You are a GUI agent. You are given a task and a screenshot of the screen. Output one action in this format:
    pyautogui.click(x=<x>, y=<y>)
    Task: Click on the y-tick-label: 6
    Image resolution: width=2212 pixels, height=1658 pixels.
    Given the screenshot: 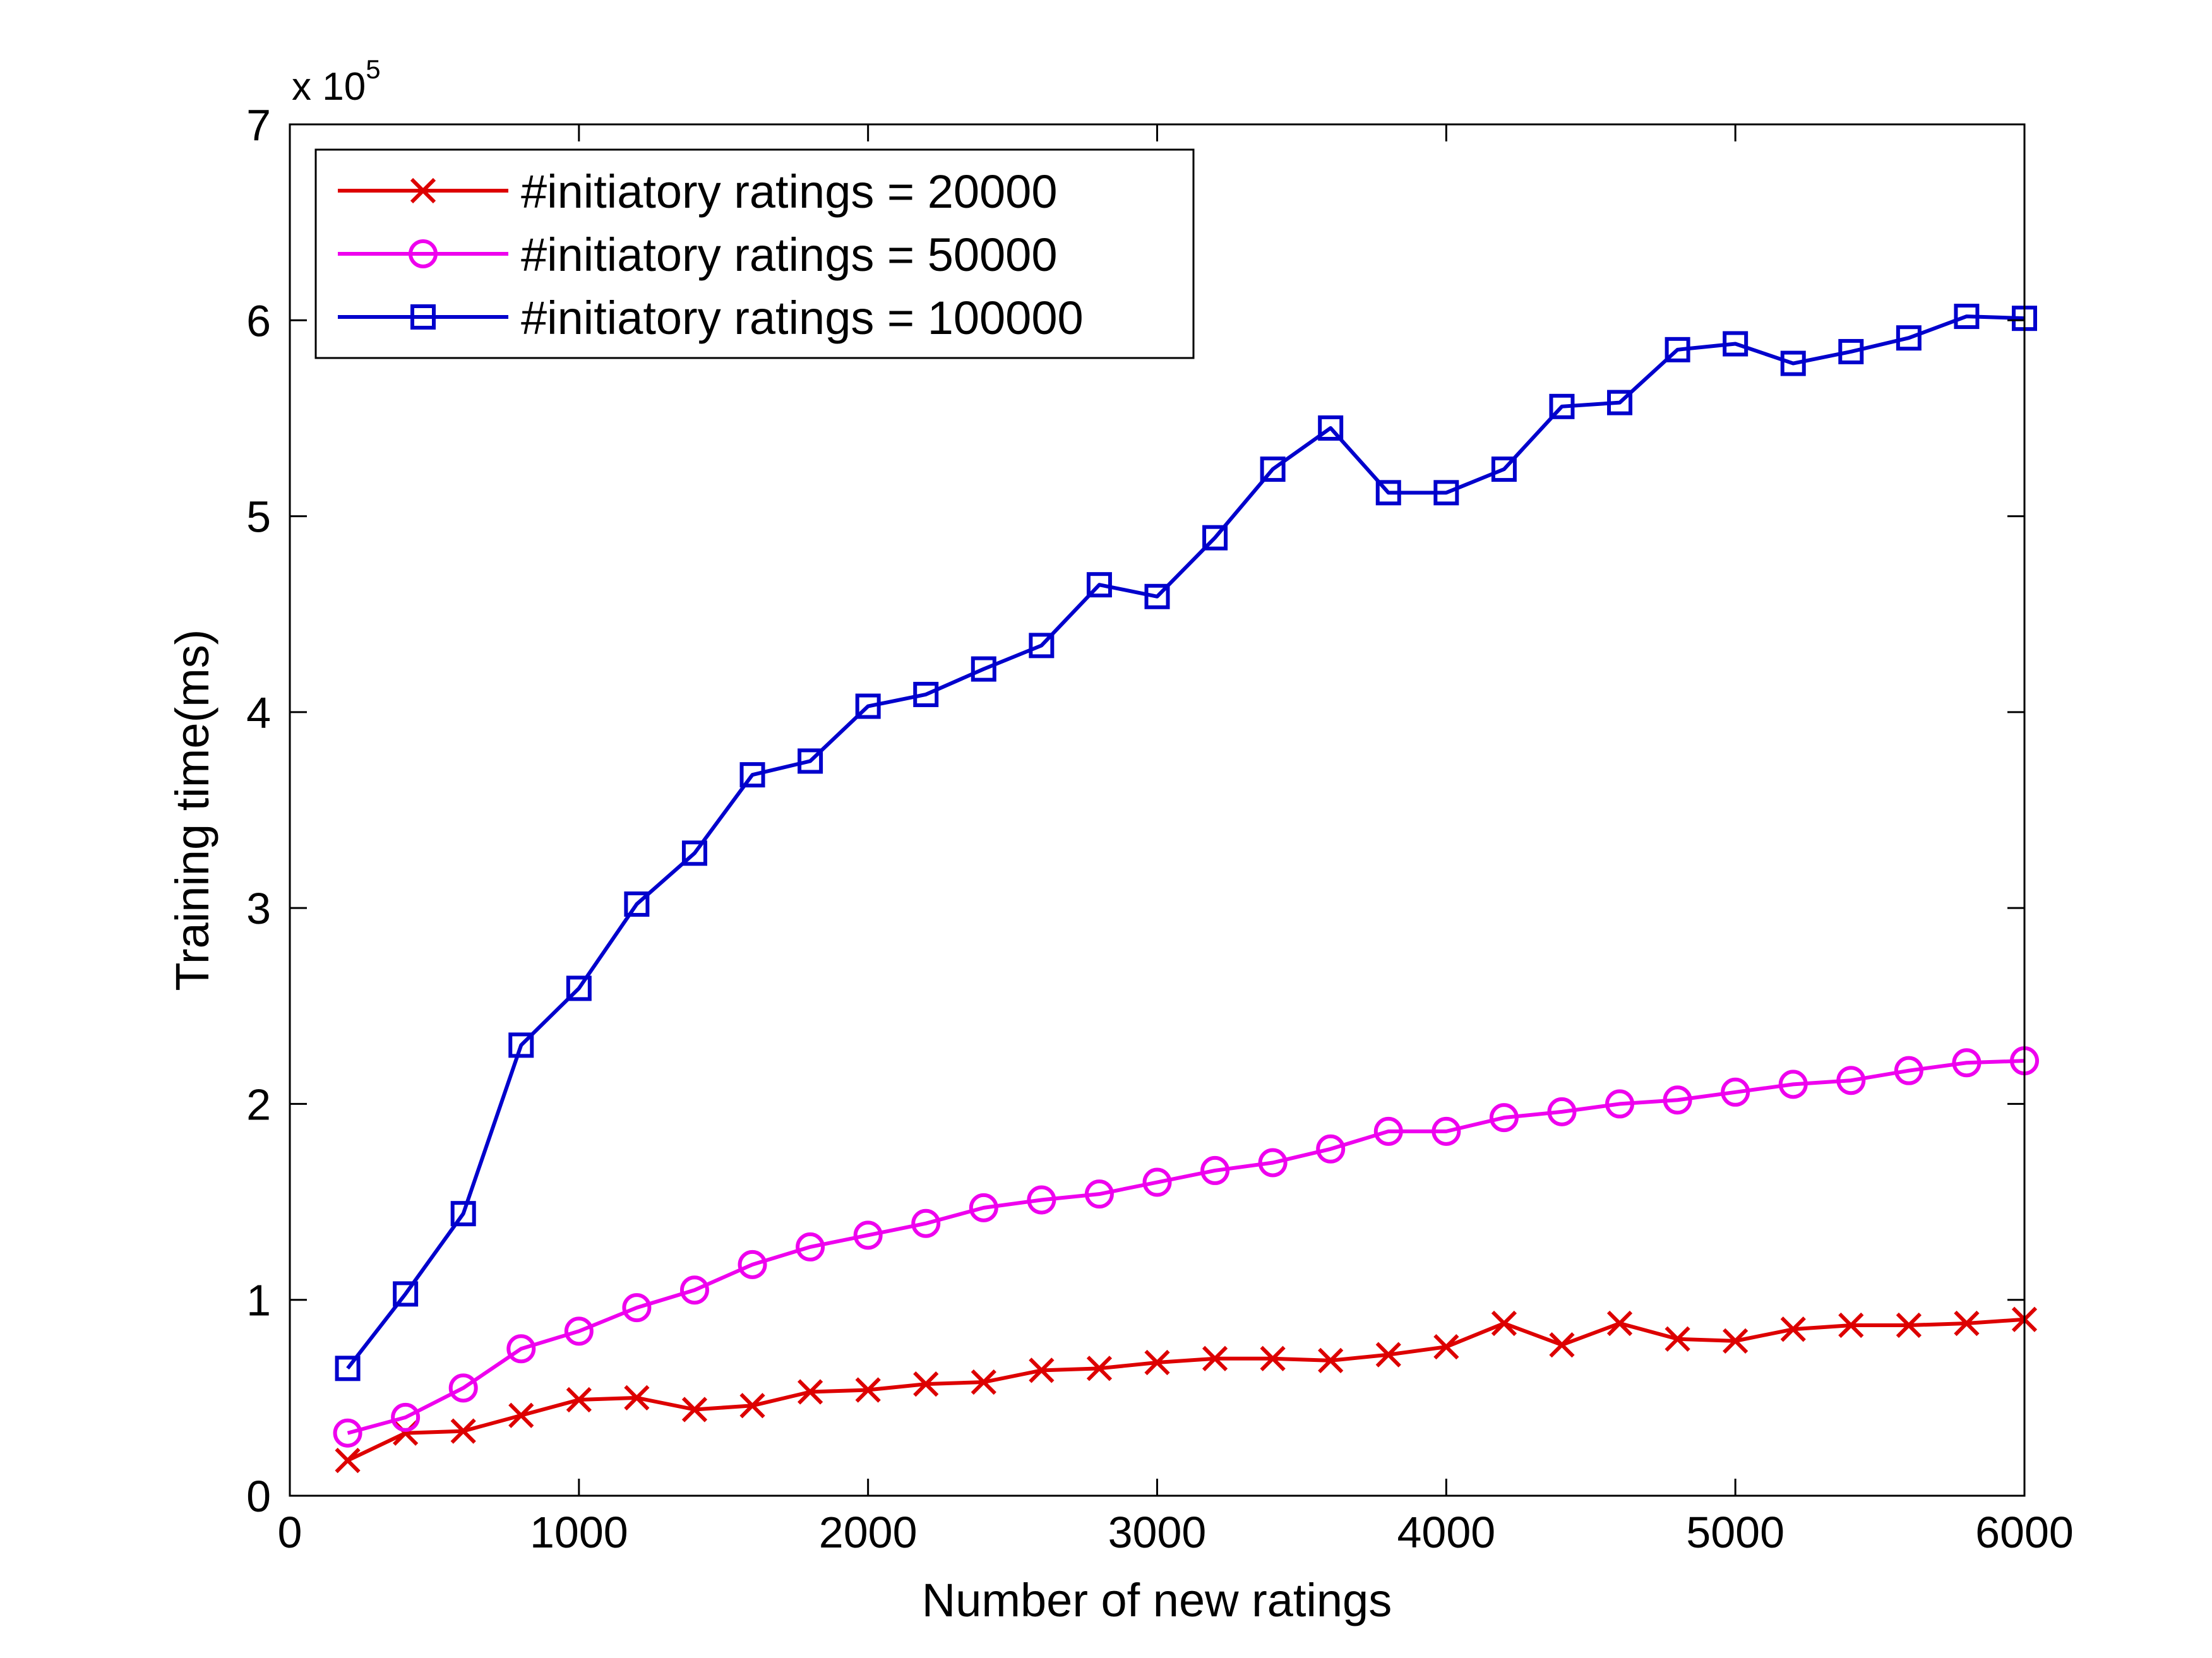 What is the action you would take?
    pyautogui.click(x=258, y=320)
    